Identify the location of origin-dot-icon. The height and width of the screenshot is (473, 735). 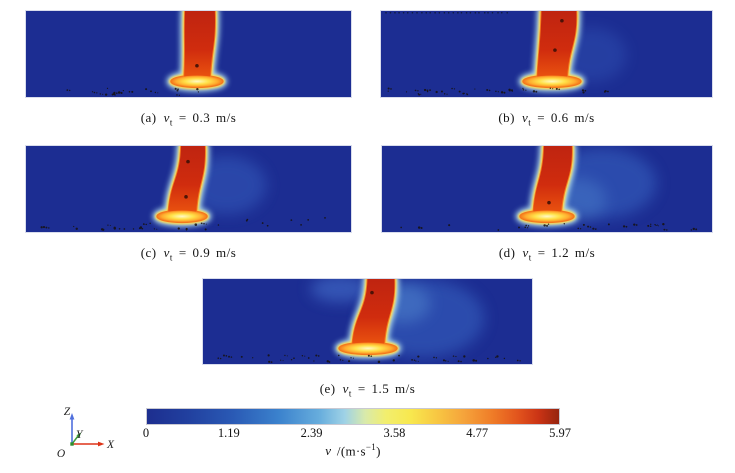
(72, 444).